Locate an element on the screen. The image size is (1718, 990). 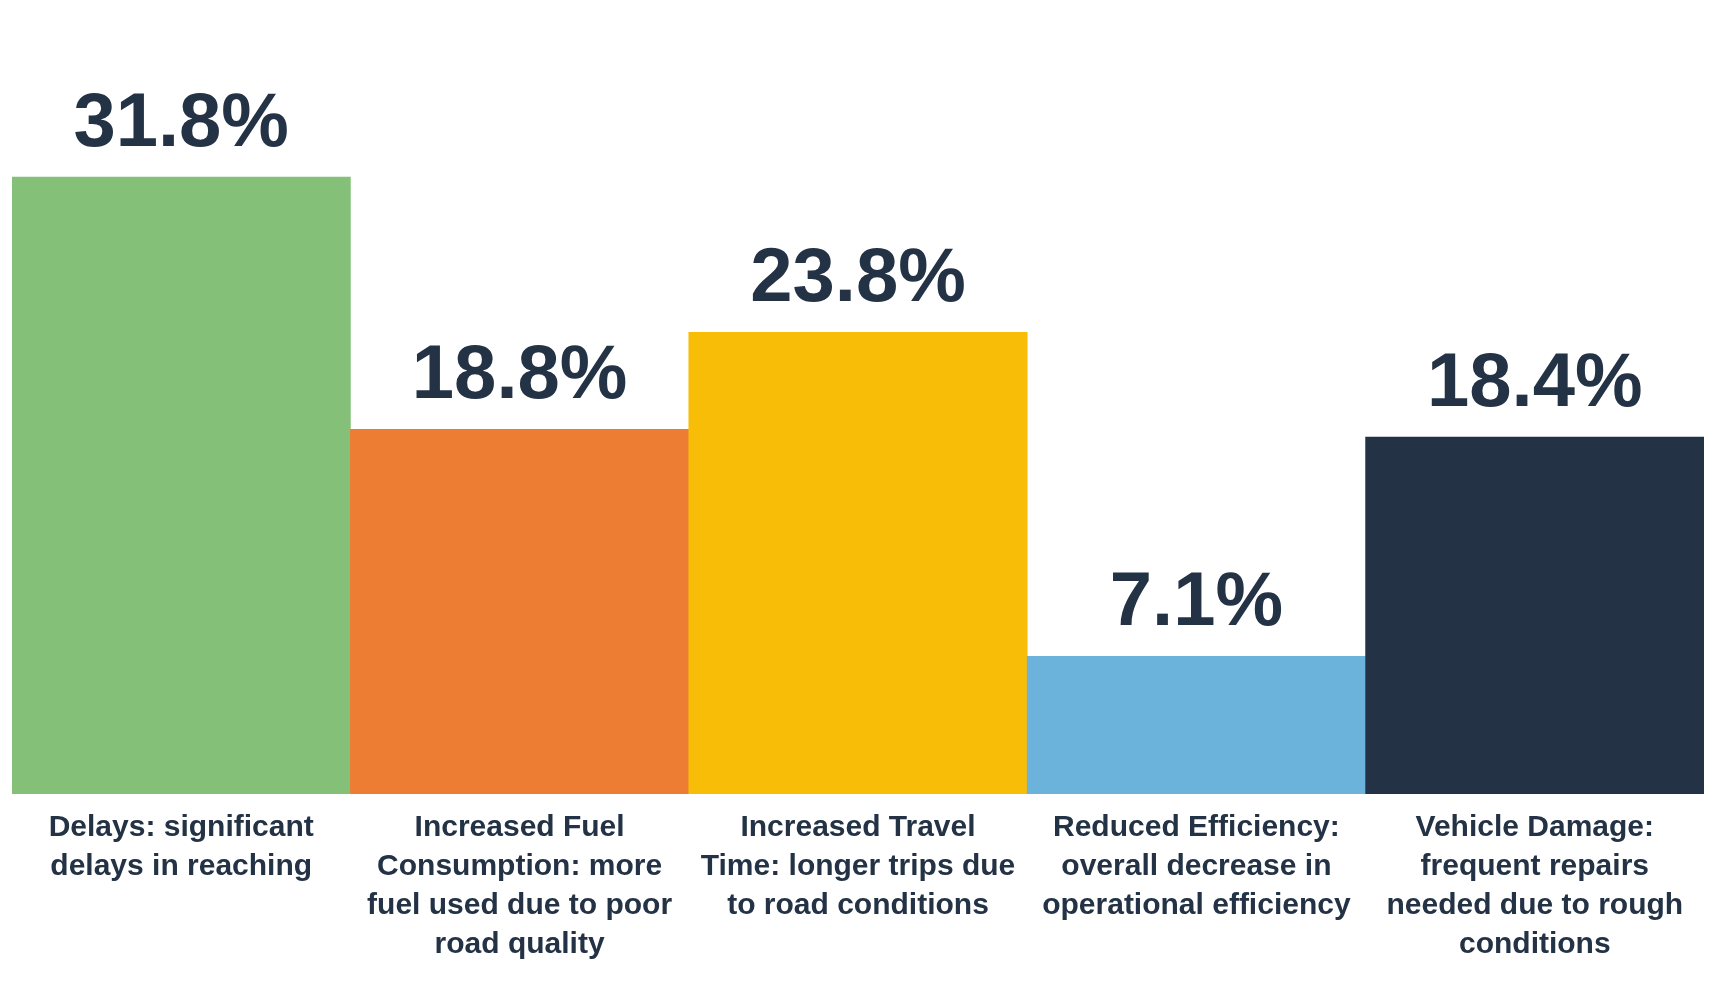
data-label: 18.4% is located at coordinates (1535, 379).